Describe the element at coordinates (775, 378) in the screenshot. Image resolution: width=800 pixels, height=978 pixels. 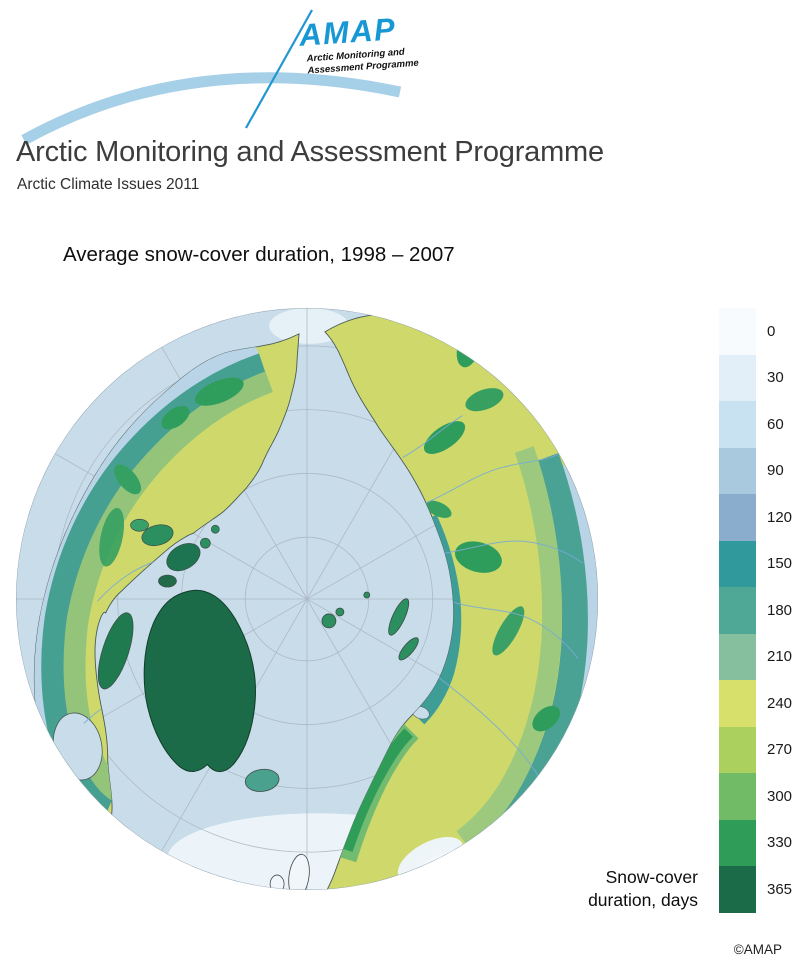
I see `legend-value-label: 30` at that location.